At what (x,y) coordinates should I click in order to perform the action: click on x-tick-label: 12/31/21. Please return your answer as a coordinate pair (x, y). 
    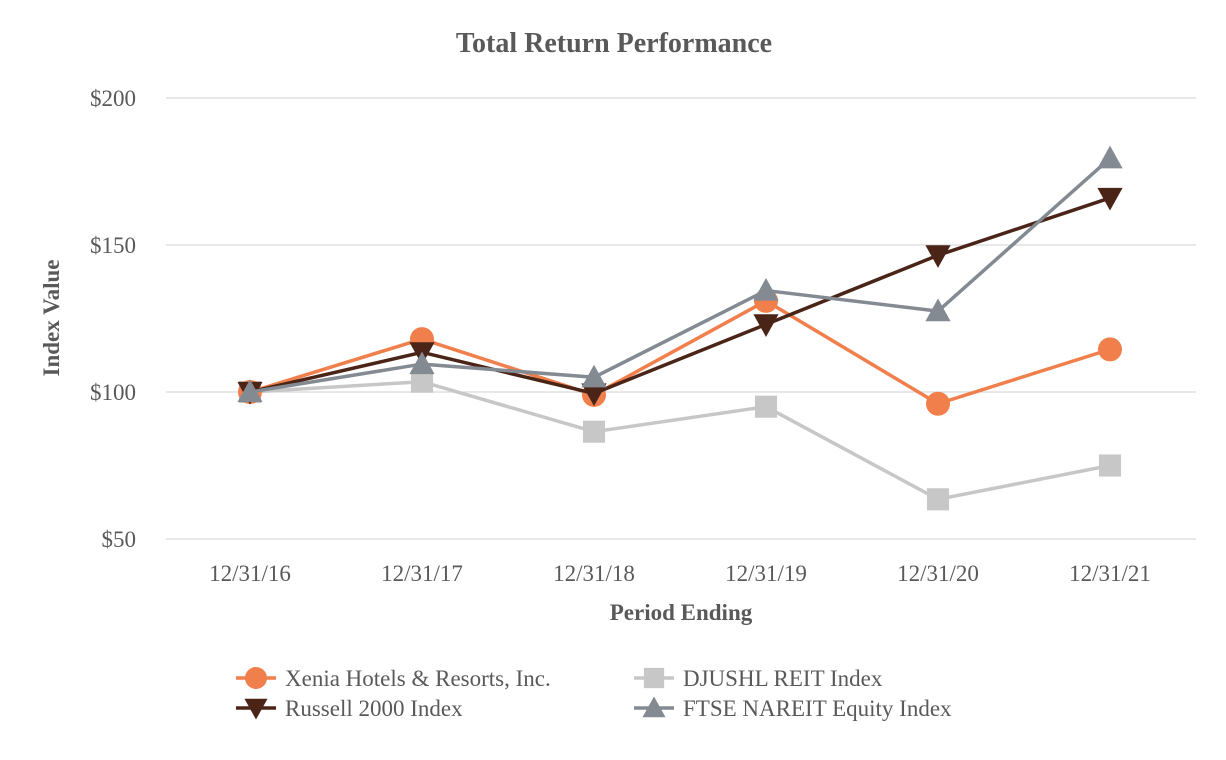
    Looking at the image, I should click on (1110, 573).